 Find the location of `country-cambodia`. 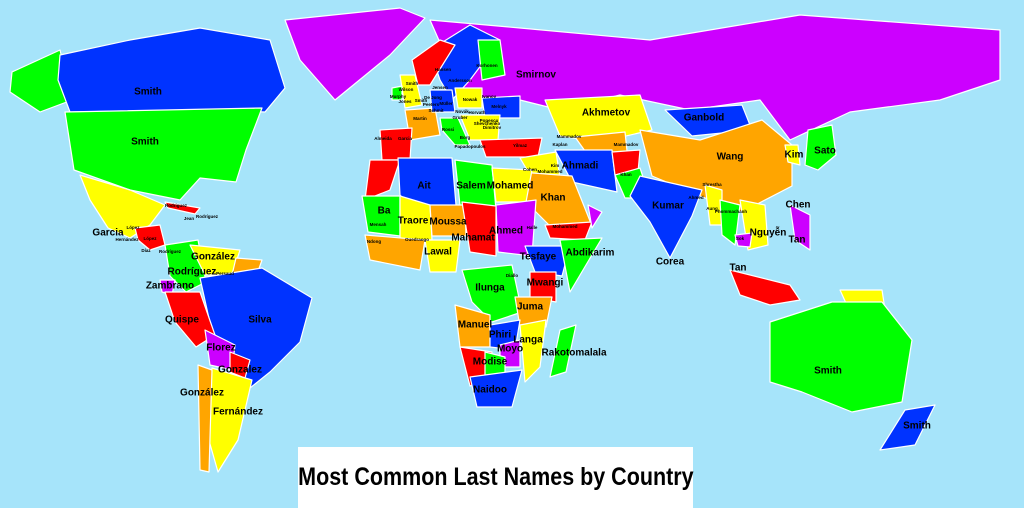

country-cambodia is located at coordinates (743, 240).